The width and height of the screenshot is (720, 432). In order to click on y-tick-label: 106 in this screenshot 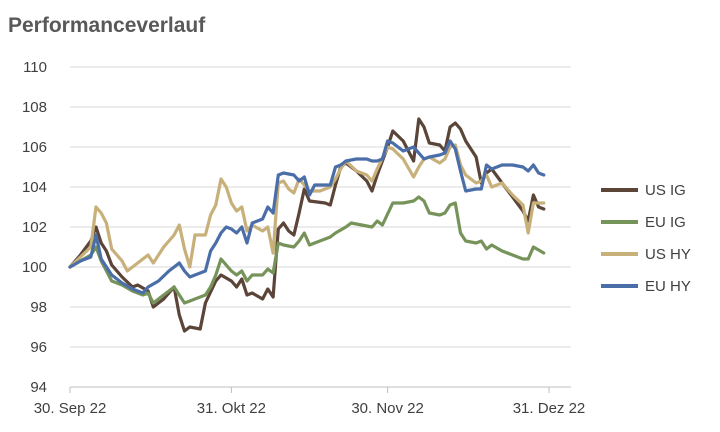, I will do `click(34, 147)`.